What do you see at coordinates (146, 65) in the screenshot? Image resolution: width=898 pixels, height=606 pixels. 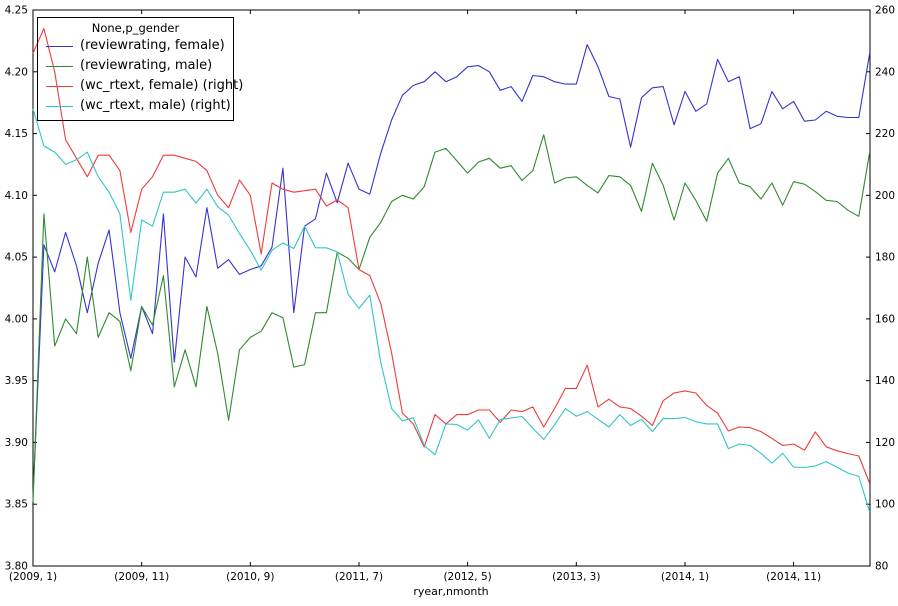 I see `legend-item-label: (reviewrating, male)` at bounding box center [146, 65].